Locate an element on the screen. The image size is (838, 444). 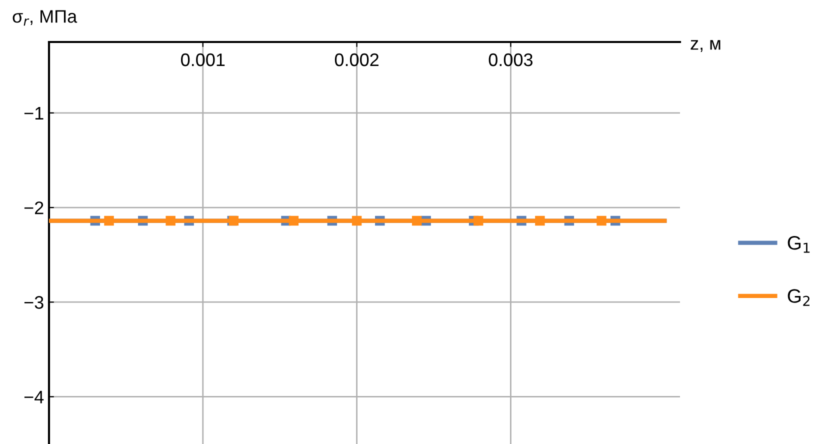
y-tick-label: −3 is located at coordinates (34, 302).